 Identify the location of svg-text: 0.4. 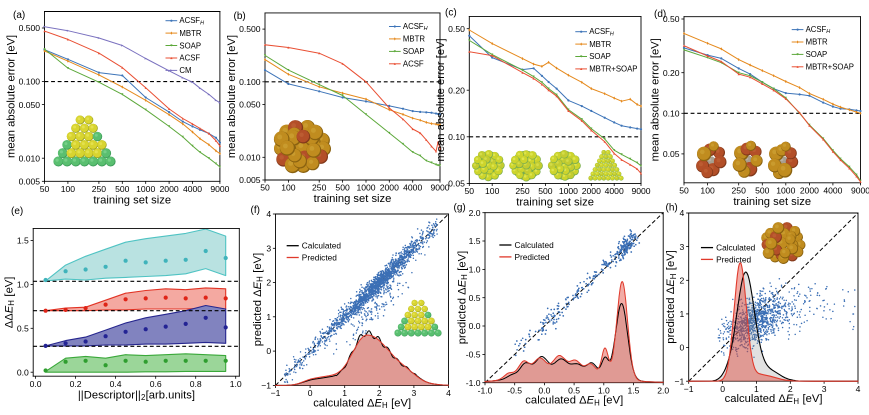
(116, 384).